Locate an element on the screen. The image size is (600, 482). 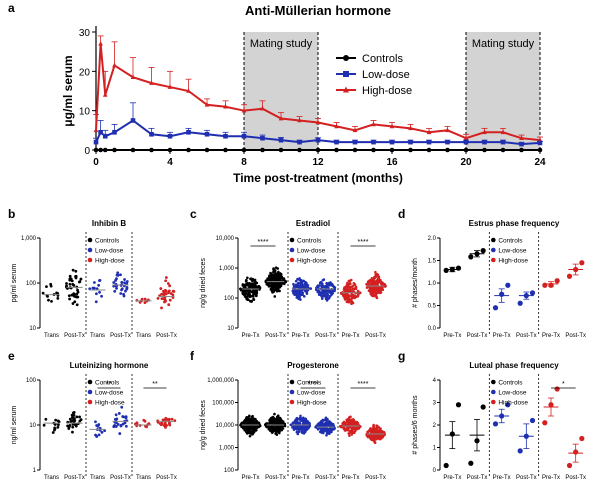
chart-e-title: Luteinizing hormone is located at coordinates (109, 365).